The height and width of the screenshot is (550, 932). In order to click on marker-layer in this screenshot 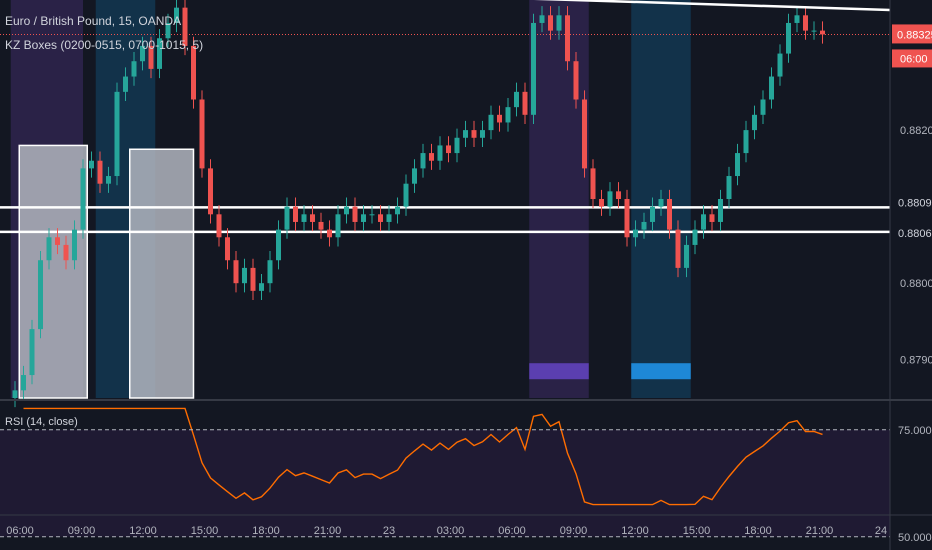, I will do `click(610, 371)`.